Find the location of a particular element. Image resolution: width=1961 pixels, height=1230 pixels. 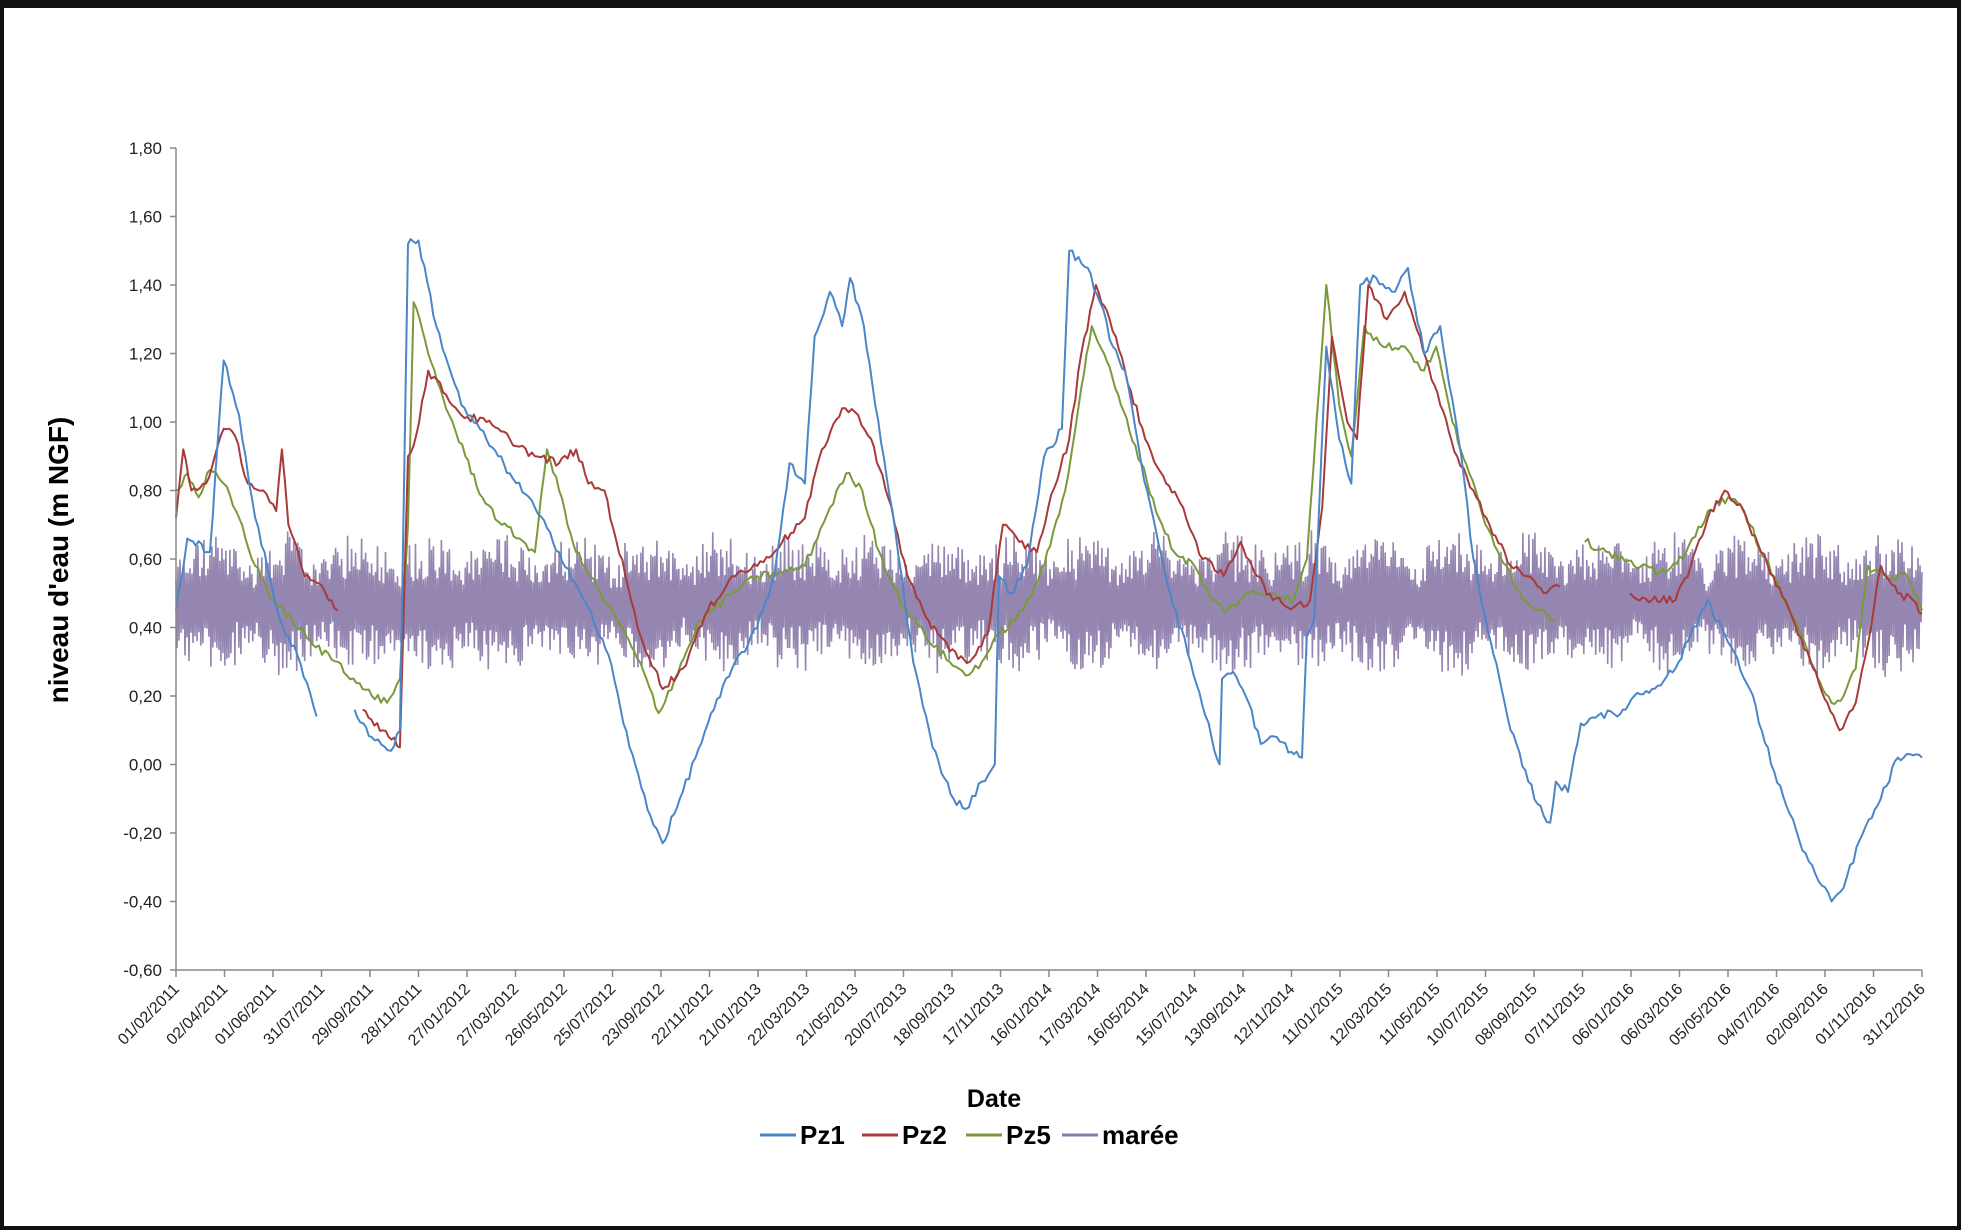

y-tick-label: 0,60 is located at coordinates (145, 559).